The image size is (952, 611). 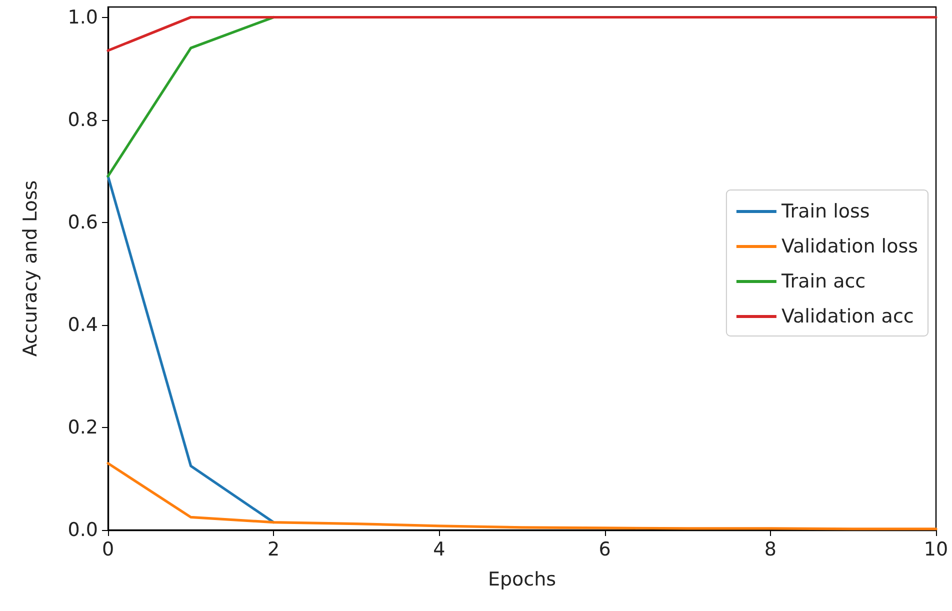 What do you see at coordinates (83, 427) in the screenshot?
I see `y-tick-label: 0.2` at bounding box center [83, 427].